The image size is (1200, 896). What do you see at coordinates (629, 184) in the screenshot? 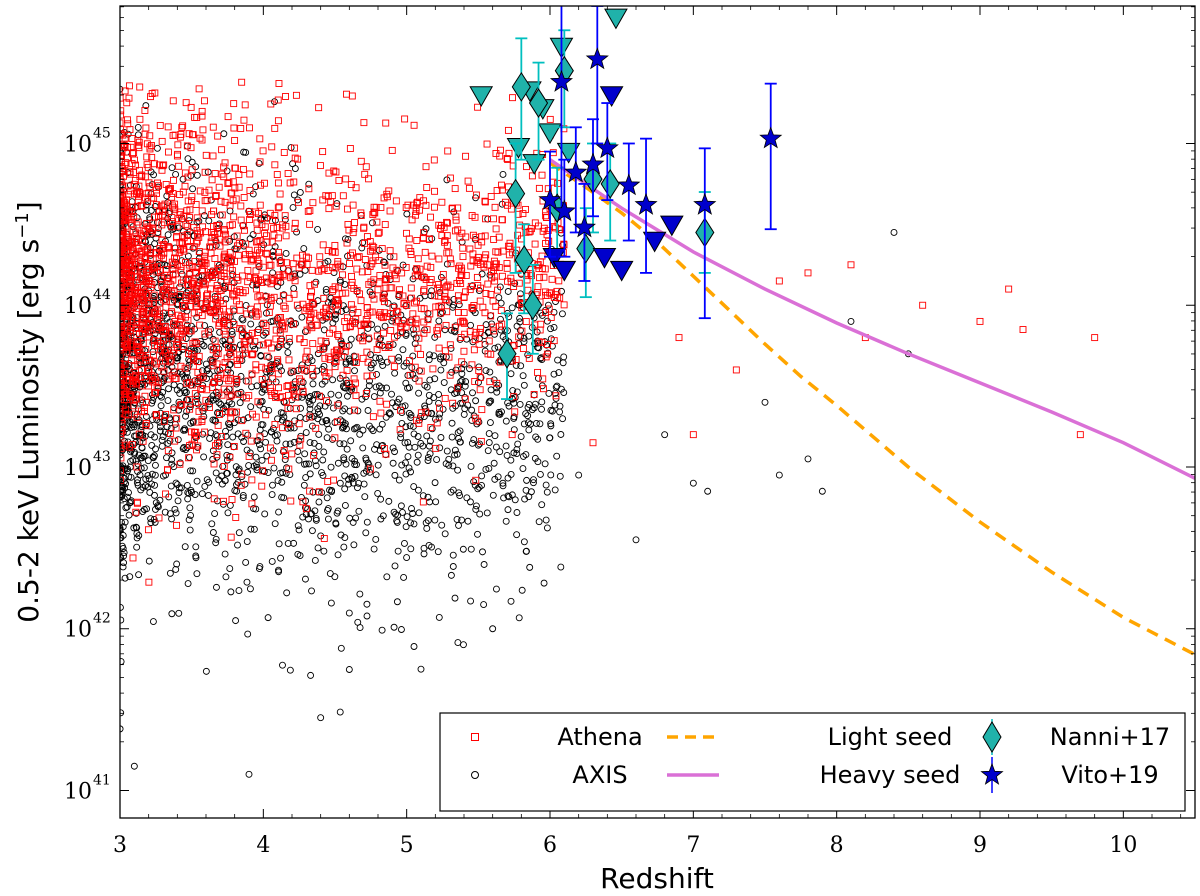
I see `vito-point` at bounding box center [629, 184].